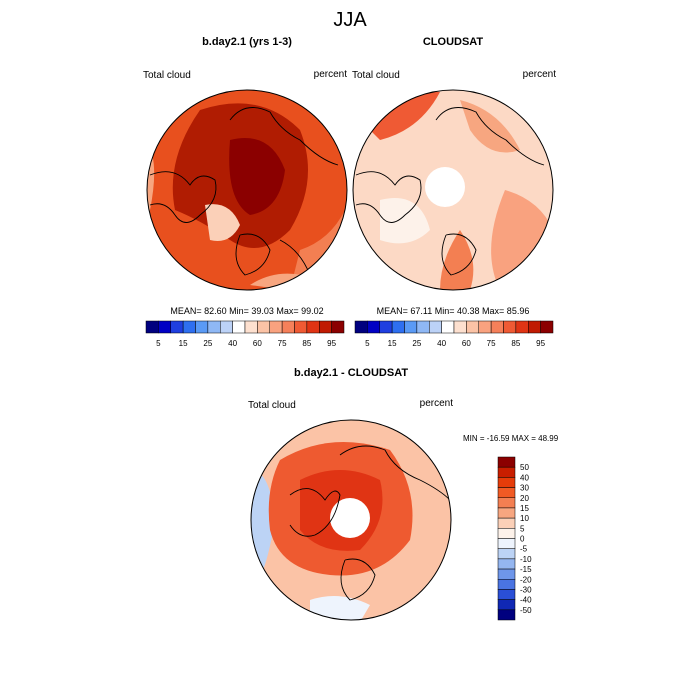 The width and height of the screenshot is (700, 700). Describe the element at coordinates (522, 539) in the screenshot. I see `colorbar-label: 0` at that location.